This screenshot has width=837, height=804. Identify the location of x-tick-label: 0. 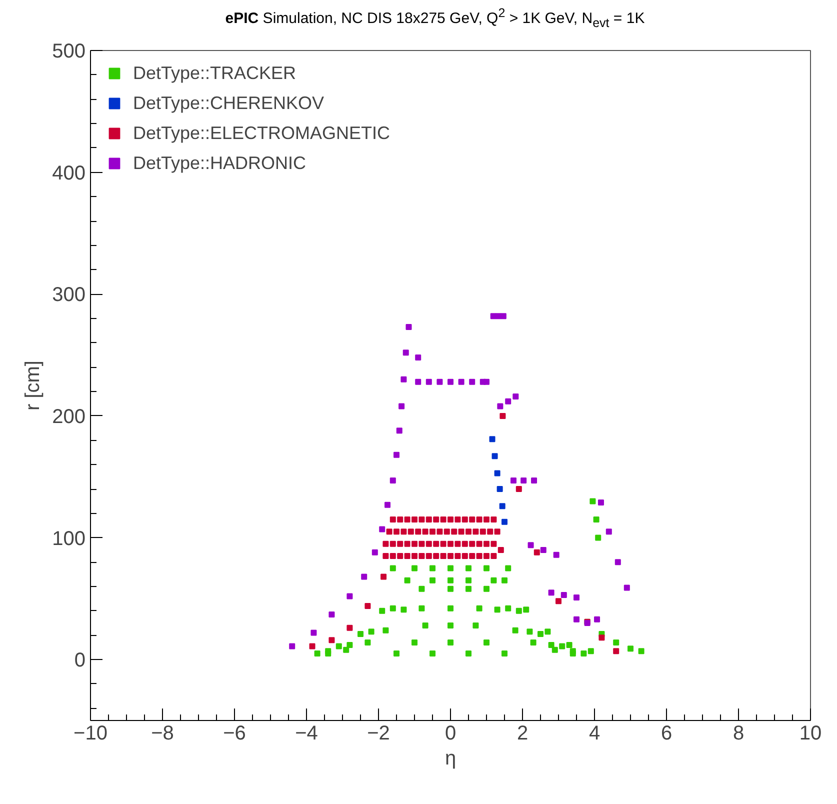
(450, 733).